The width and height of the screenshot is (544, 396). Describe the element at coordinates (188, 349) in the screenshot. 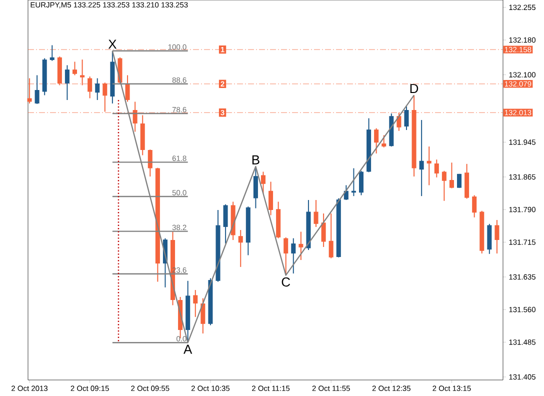

I see `annotation: A` at that location.